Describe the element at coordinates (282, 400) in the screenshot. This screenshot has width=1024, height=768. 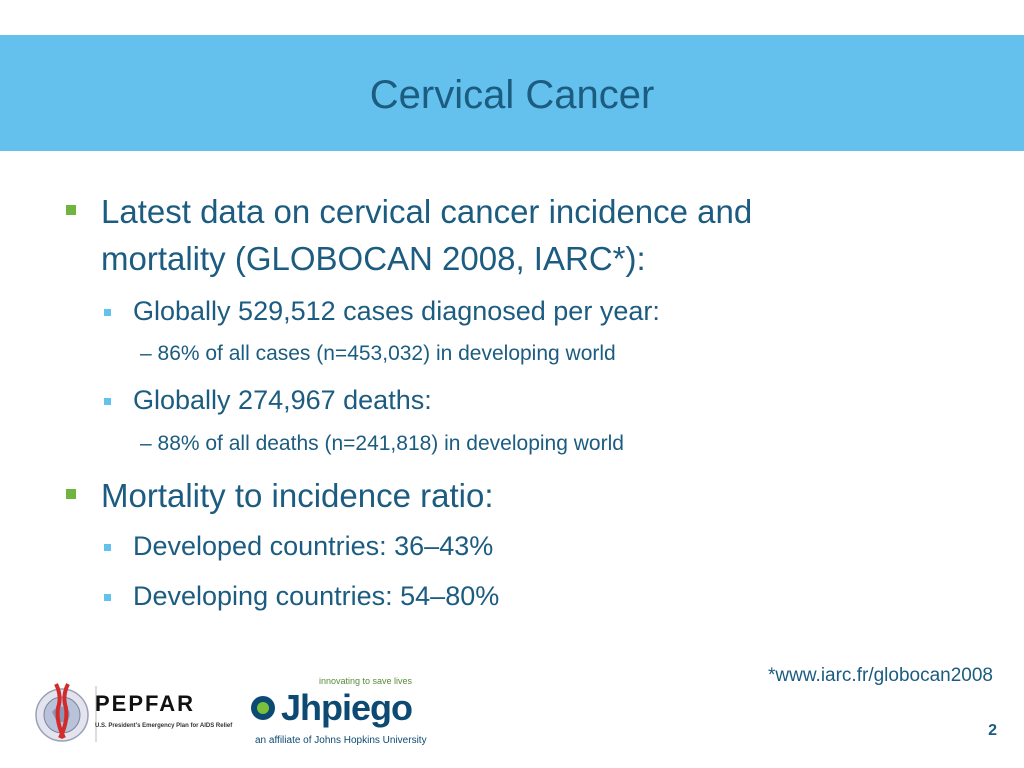
I see `sub-bullet-text: Globally 274,967 deaths:` at that location.